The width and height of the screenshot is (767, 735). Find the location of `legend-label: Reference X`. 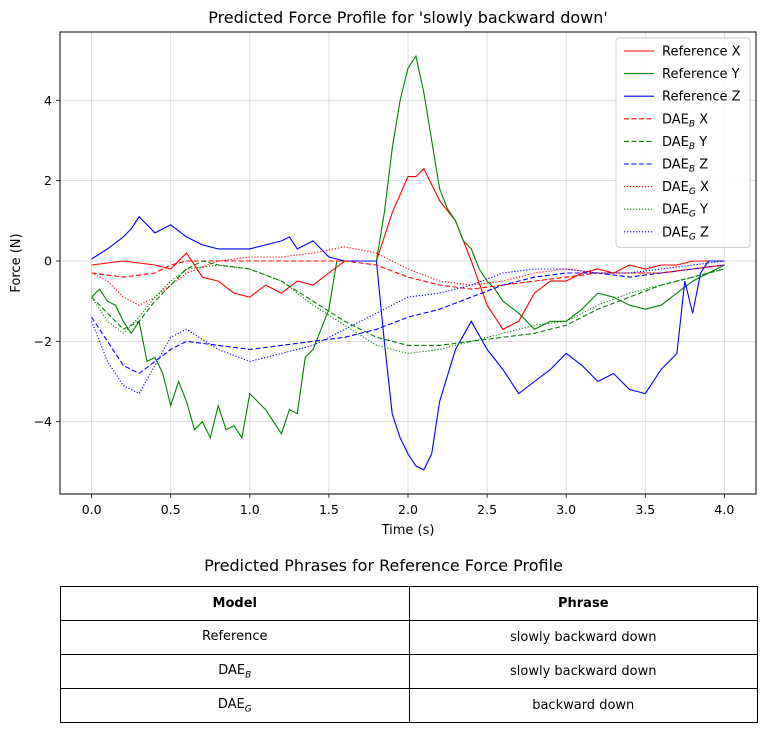

legend-label: Reference X is located at coordinates (701, 52).